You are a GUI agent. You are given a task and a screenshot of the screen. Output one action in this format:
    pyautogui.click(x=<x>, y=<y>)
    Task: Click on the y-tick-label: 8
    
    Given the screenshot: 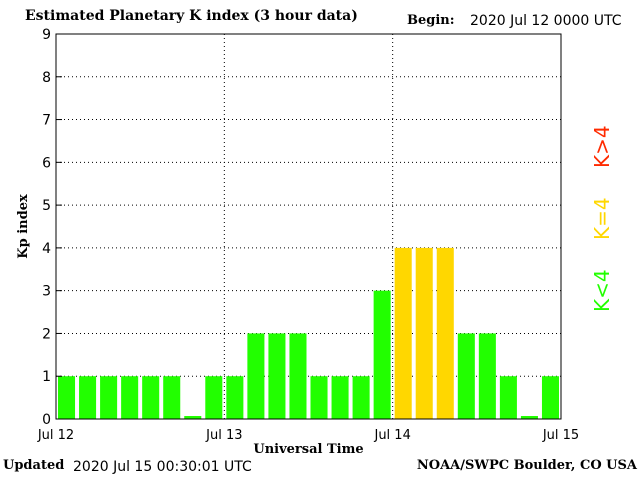 What is the action you would take?
    pyautogui.click(x=46, y=78)
    